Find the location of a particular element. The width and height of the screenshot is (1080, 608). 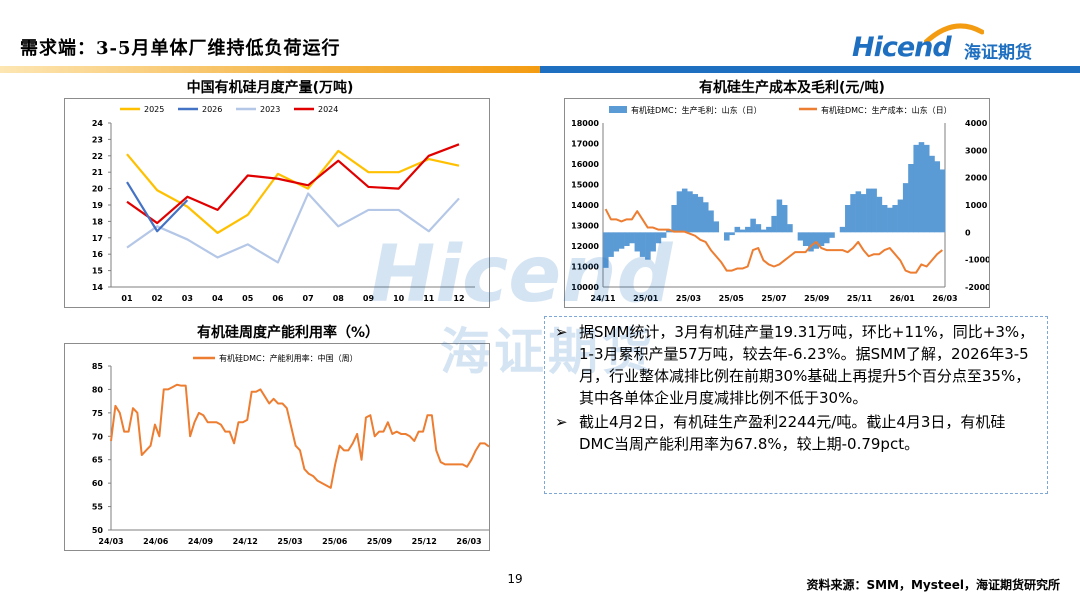

x-tick-label: 25/11 is located at coordinates (860, 298).